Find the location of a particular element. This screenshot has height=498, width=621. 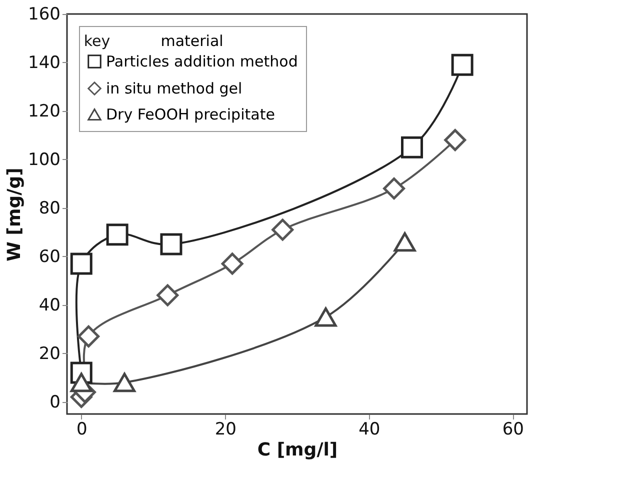

legend-label: in situ method gel is located at coordinates (174, 89).